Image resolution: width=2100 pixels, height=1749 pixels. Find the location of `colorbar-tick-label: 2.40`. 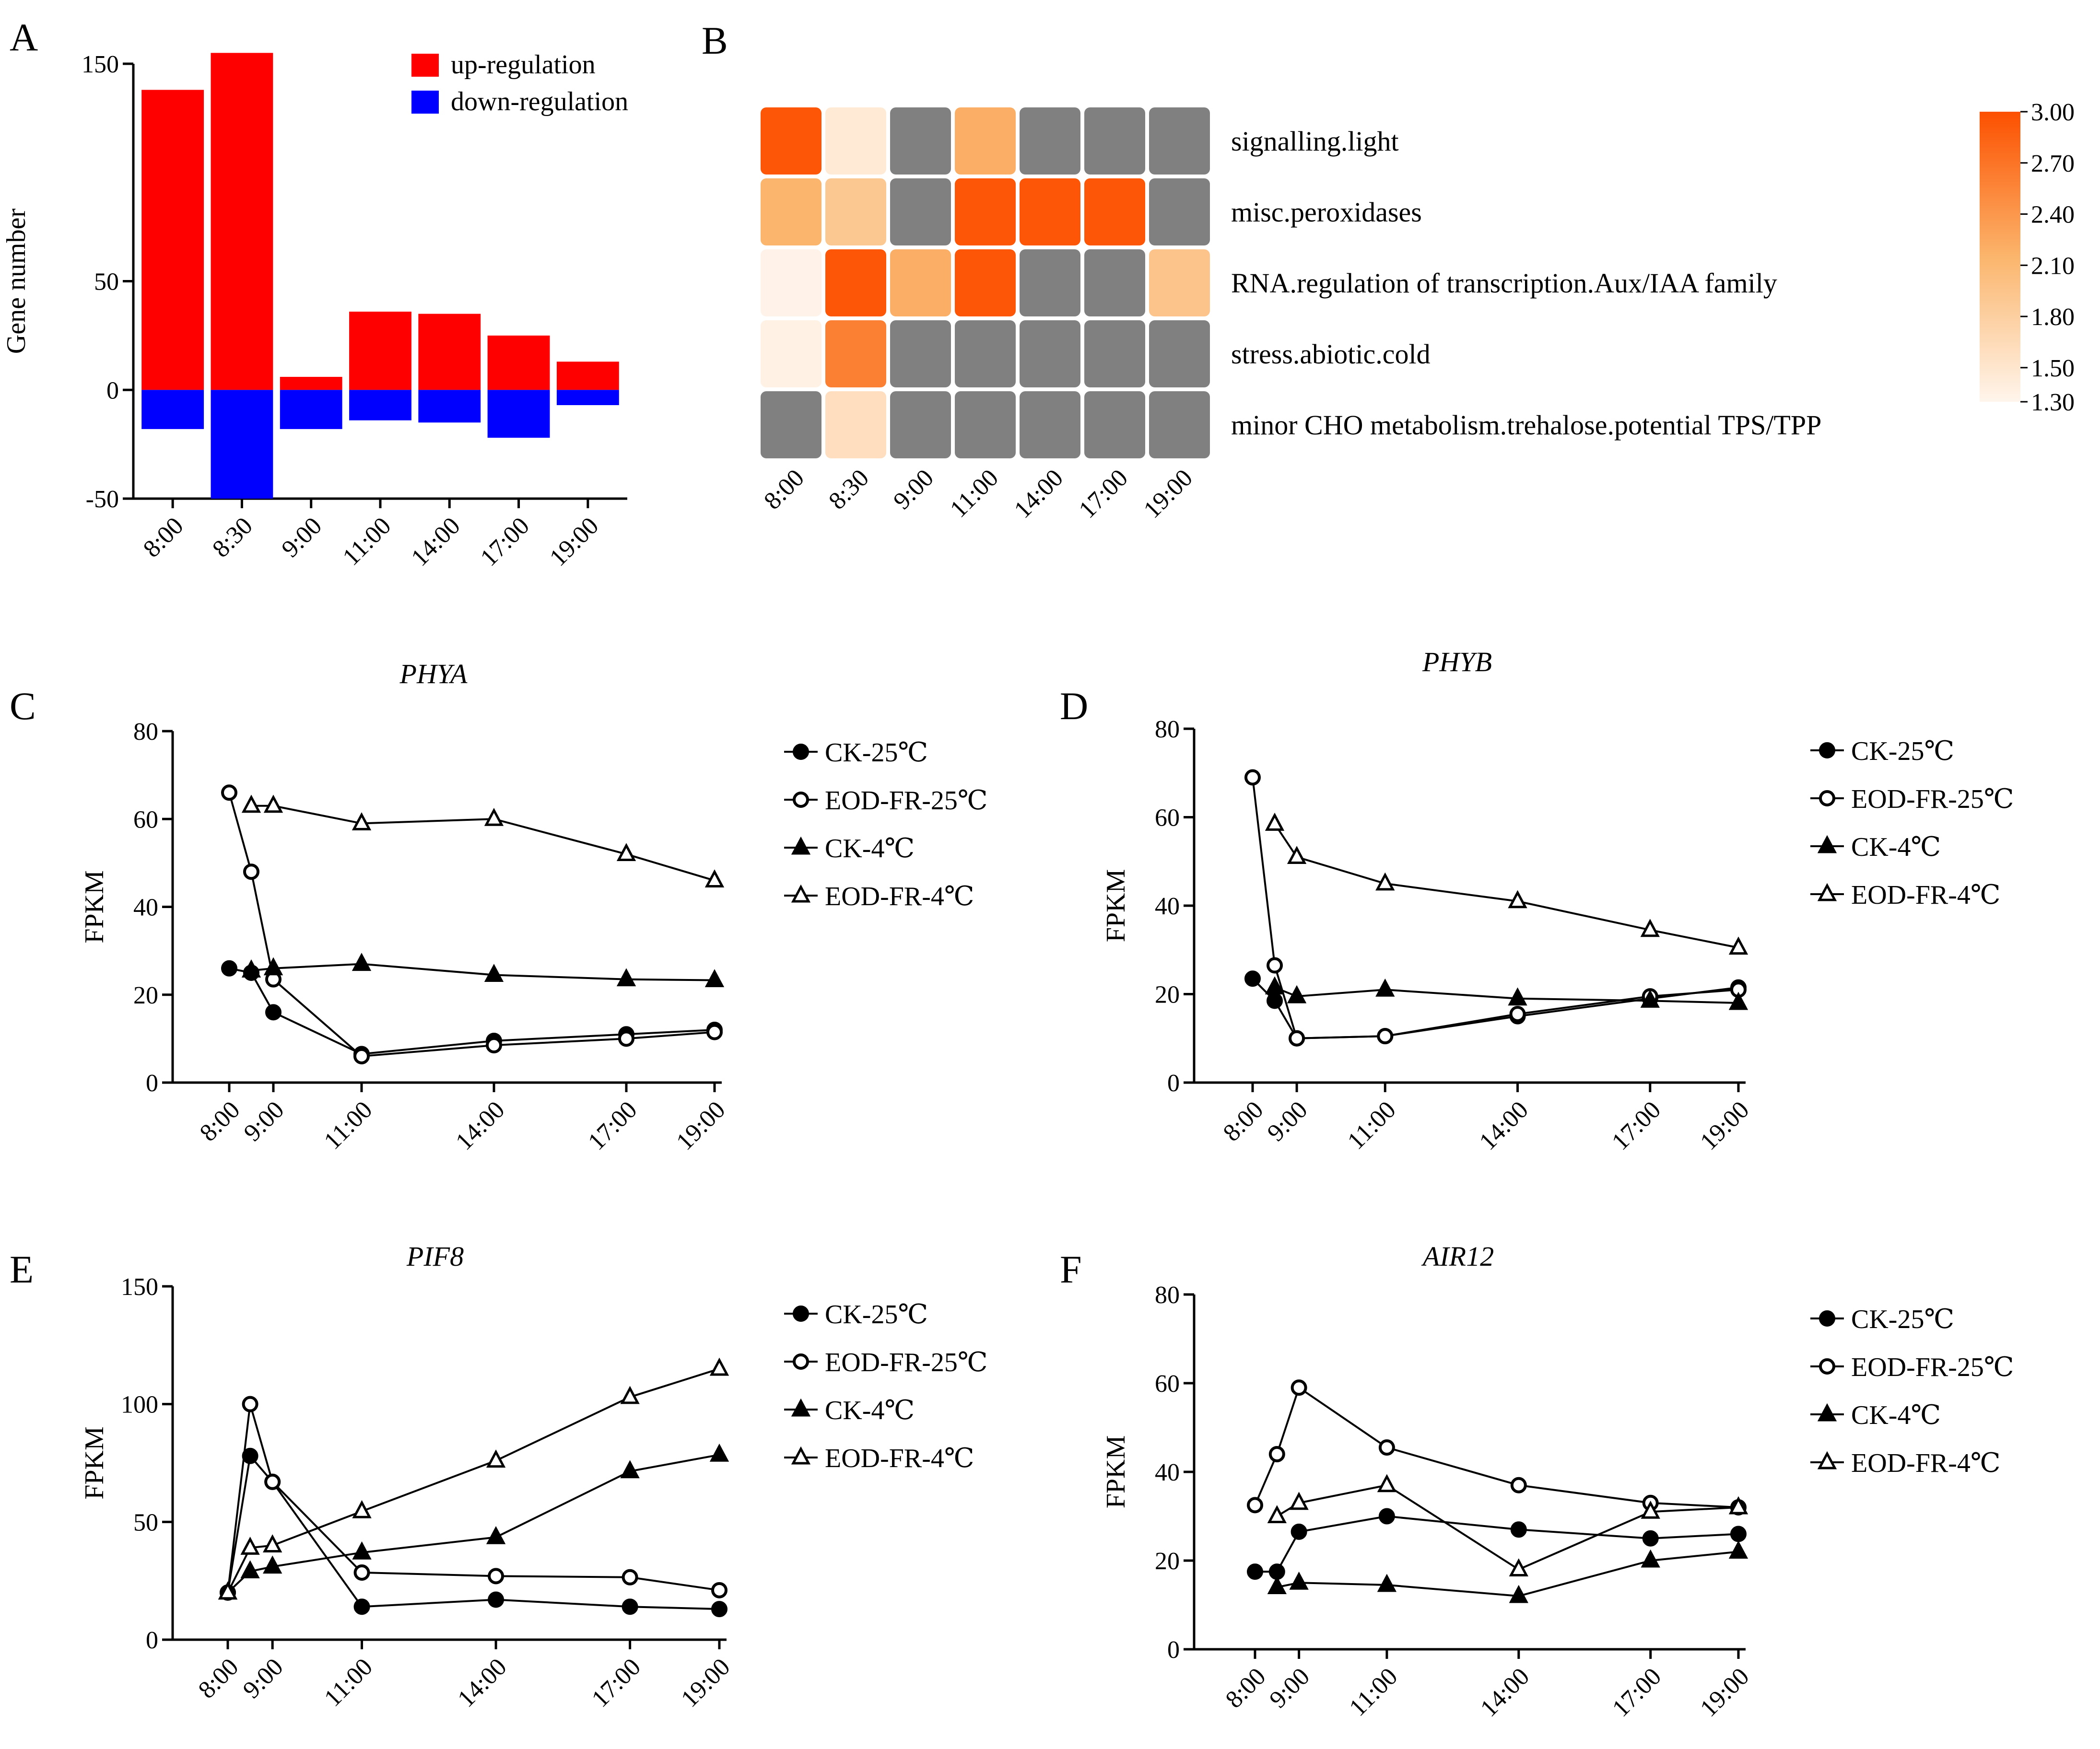

colorbar-tick-label: 2.40 is located at coordinates (2053, 215).